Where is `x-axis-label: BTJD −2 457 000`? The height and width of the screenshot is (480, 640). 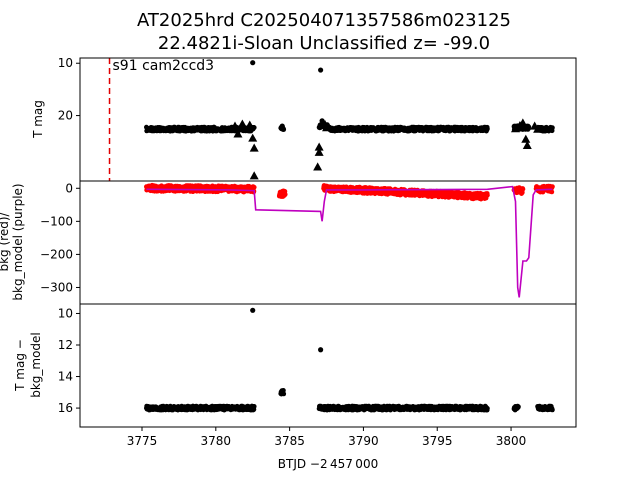 x-axis-label: BTJD −2 457 000 is located at coordinates (328, 464).